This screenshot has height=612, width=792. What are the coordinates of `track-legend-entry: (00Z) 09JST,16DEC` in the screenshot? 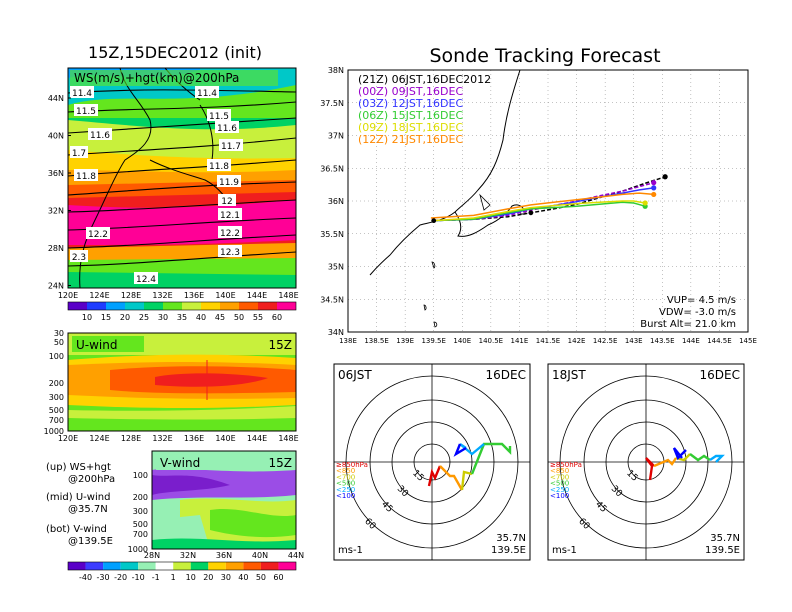 It's located at (410, 91).